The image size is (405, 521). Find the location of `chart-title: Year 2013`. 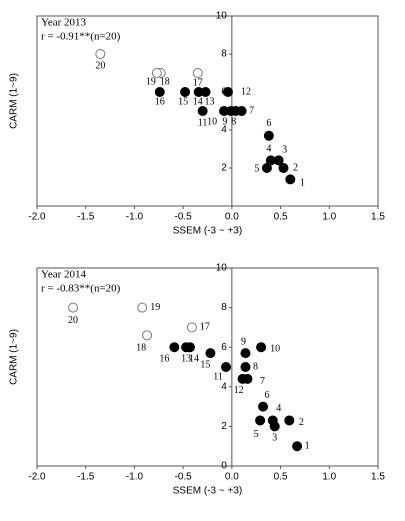

chart-title: Year 2013 is located at coordinates (64, 23).